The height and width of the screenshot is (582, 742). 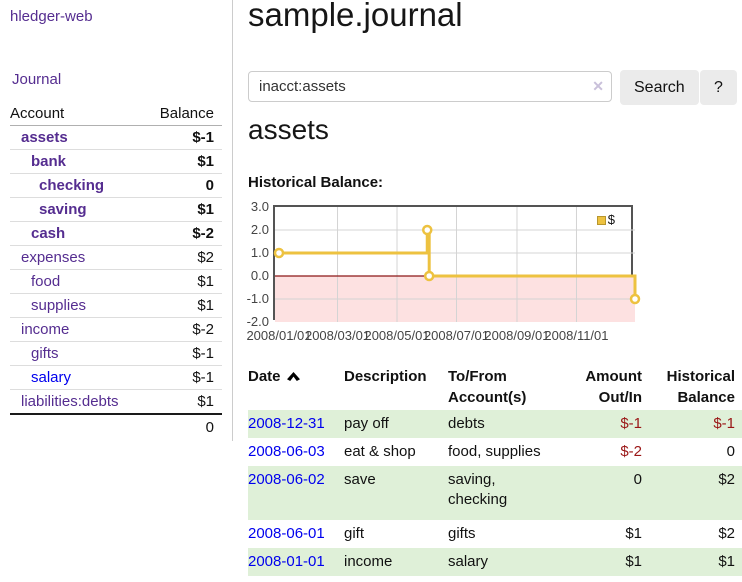 I want to click on account-row: expenses $2, so click(x=116, y=257).